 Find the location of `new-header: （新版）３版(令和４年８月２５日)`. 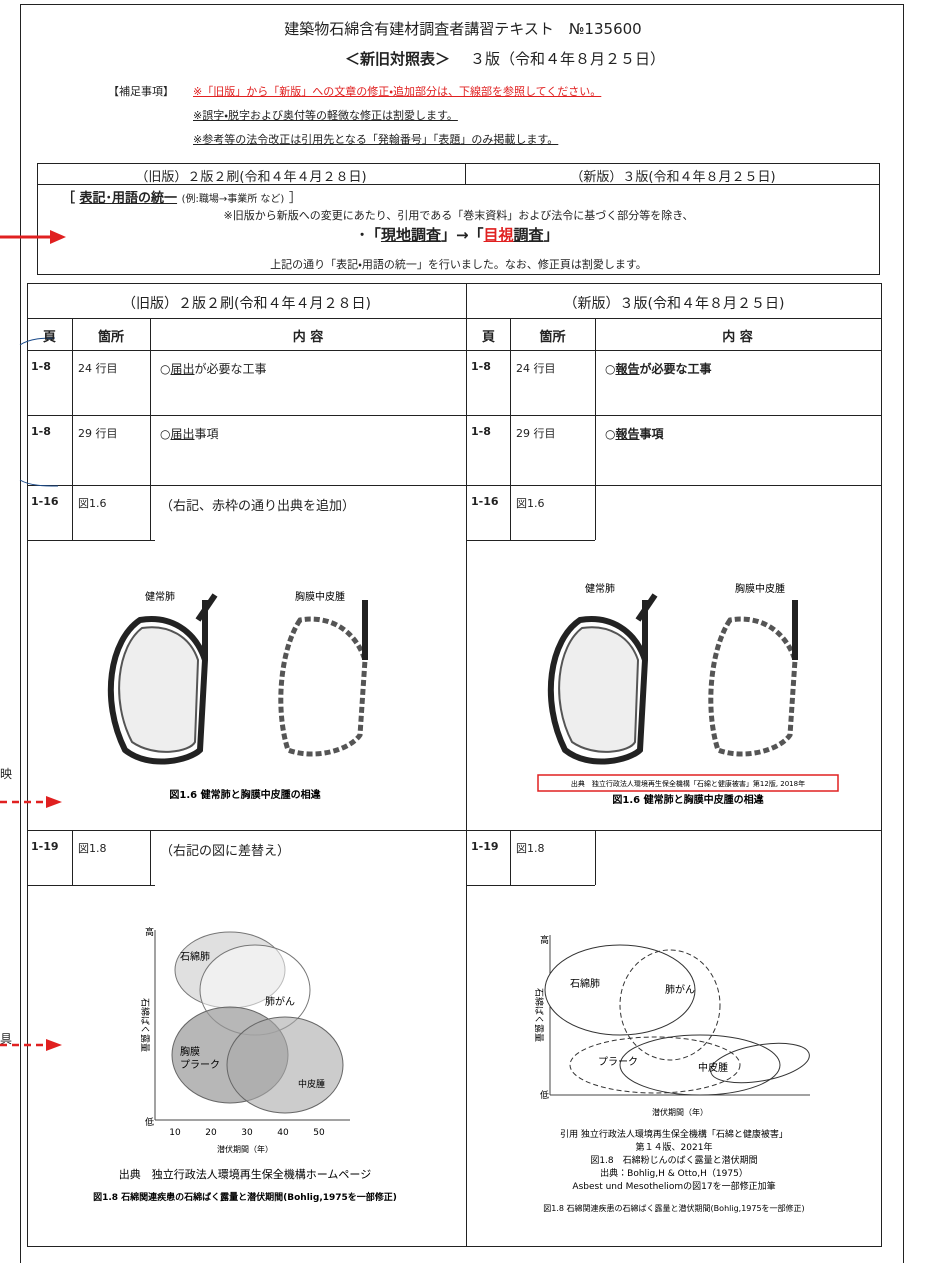

new-header: （新版）３版(令和４年８月２５日) is located at coordinates (673, 177).